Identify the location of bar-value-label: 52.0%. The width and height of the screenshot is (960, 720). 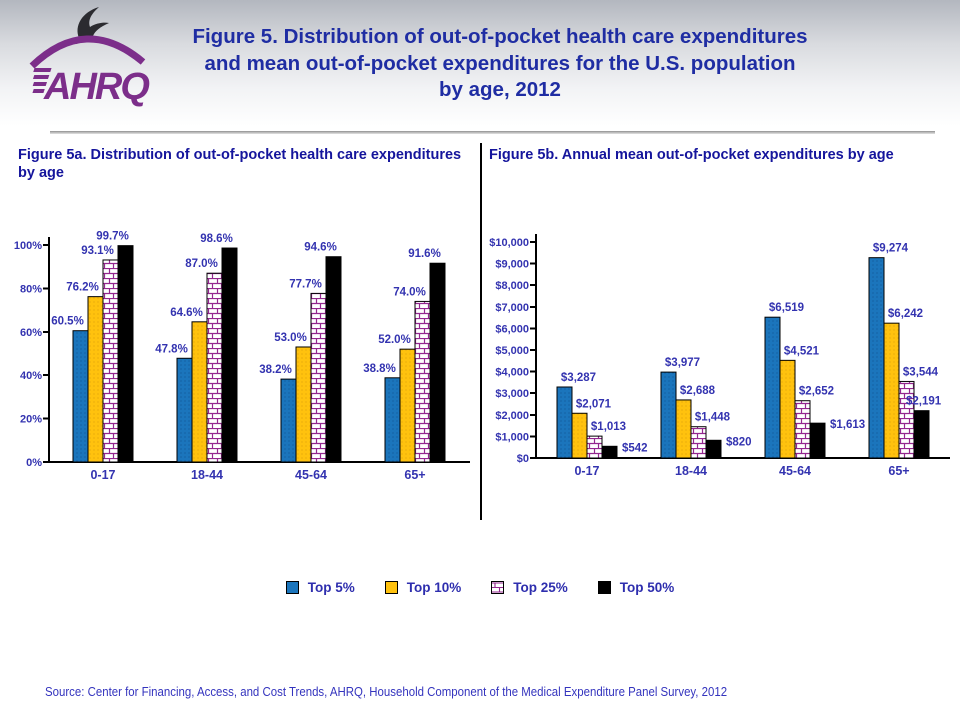
(394, 340).